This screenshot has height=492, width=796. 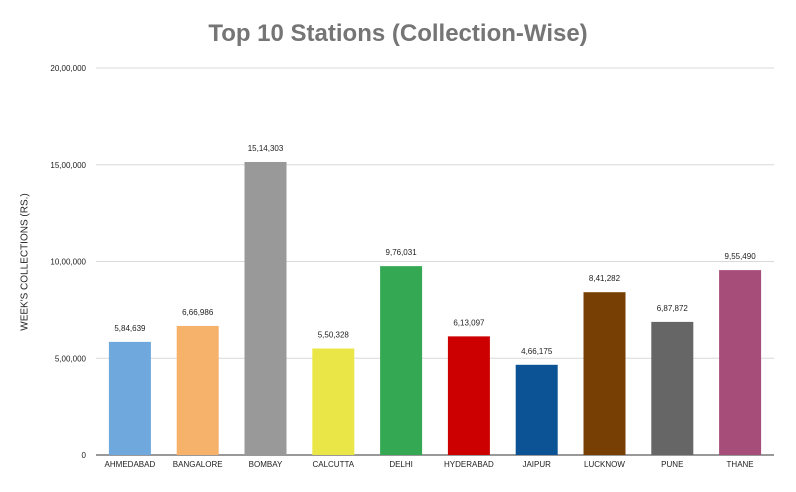 What do you see at coordinates (537, 351) in the screenshot?
I see `data-label: 4,66,175` at bounding box center [537, 351].